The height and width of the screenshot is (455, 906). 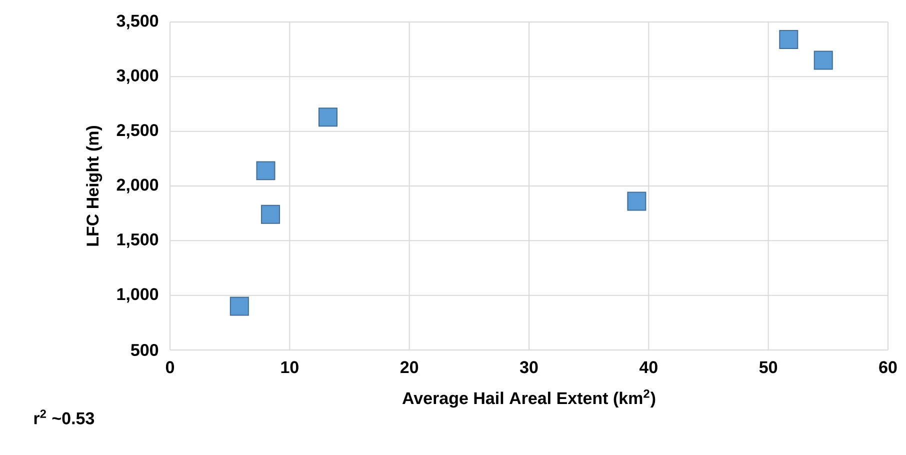 What do you see at coordinates (94, 186) in the screenshot?
I see `y-axis-title: LFC Height (m)` at bounding box center [94, 186].